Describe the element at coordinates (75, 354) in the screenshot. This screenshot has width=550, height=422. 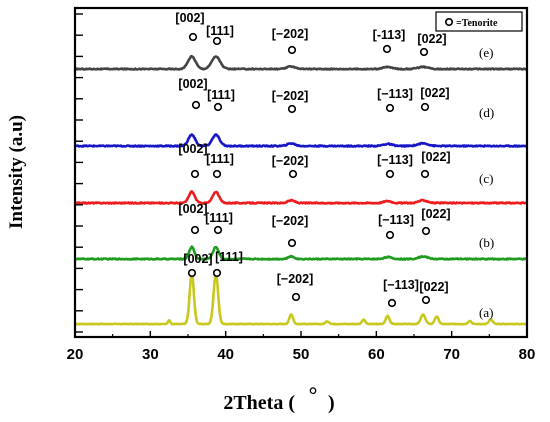
I see `x-tick-label: 20` at that location.